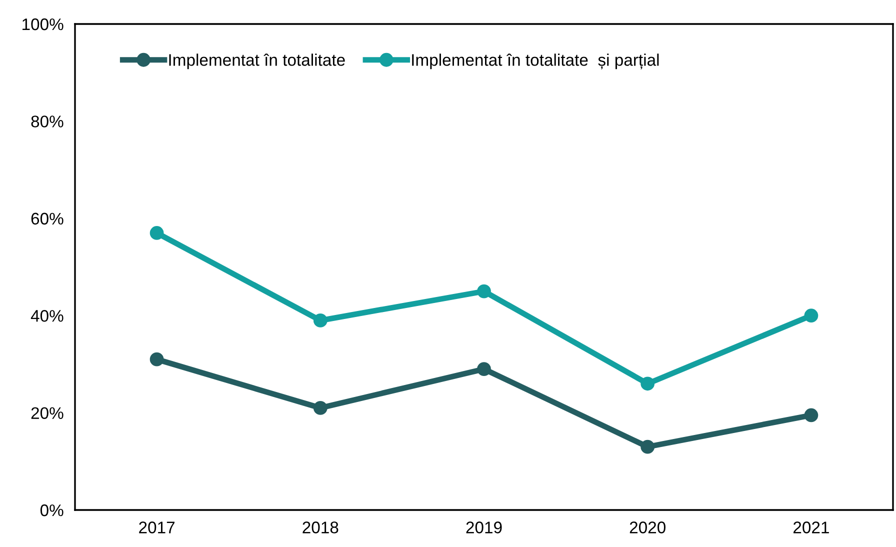  What do you see at coordinates (47, 218) in the screenshot?
I see `y-tick-label: 60%` at bounding box center [47, 218].